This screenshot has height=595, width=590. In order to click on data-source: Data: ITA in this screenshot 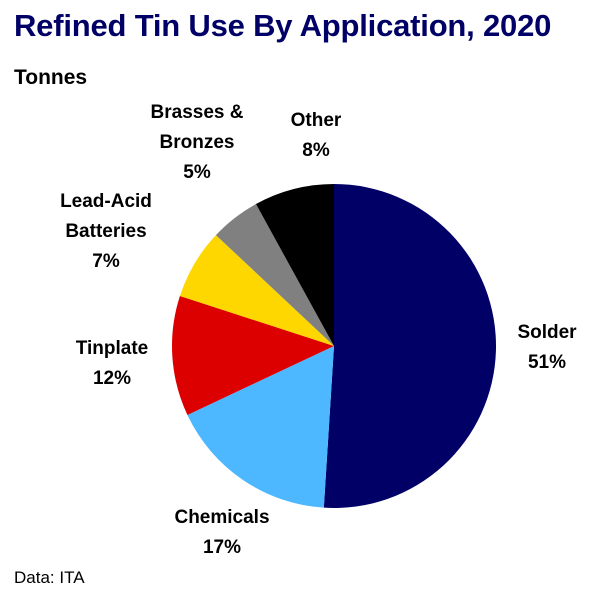, I will do `click(49, 577)`.